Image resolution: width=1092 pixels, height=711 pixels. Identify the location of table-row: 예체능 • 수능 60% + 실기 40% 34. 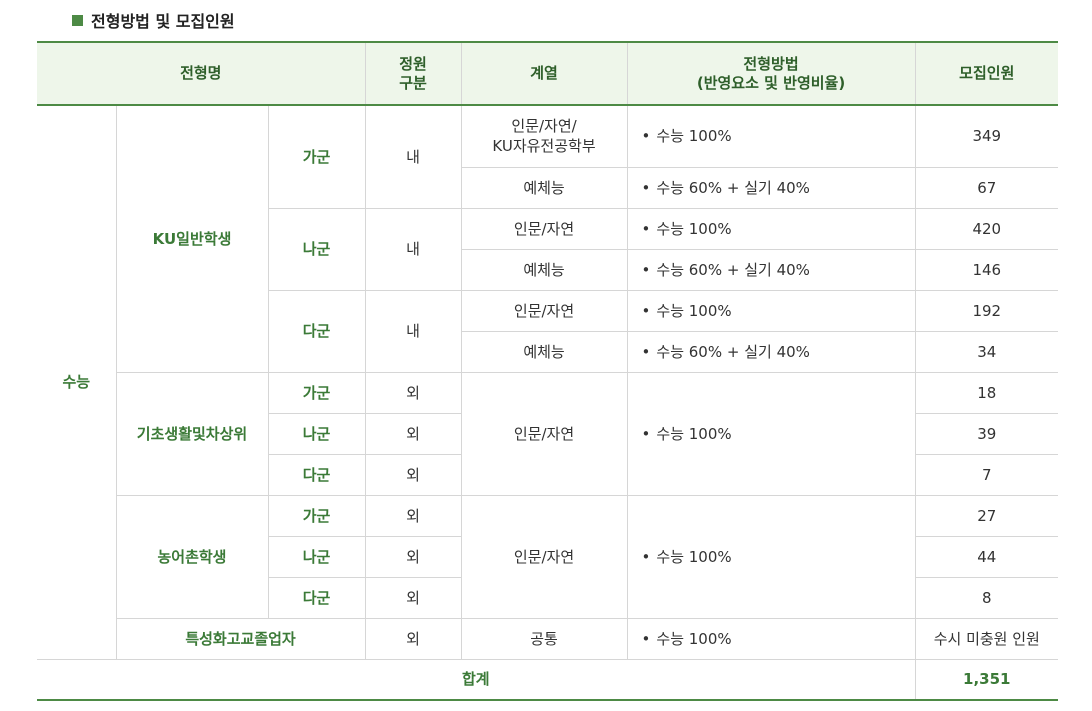
(548, 352).